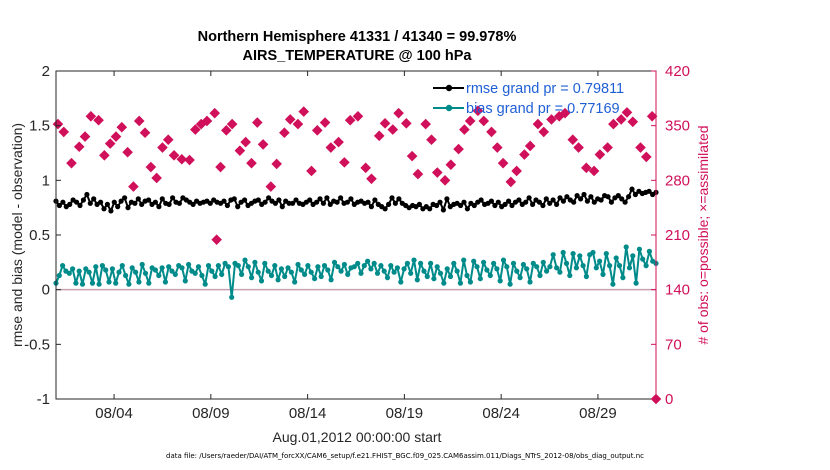 Image resolution: width=830 pixels, height=470 pixels. Describe the element at coordinates (356, 200) in the screenshot. I see `rmse-series` at that location.